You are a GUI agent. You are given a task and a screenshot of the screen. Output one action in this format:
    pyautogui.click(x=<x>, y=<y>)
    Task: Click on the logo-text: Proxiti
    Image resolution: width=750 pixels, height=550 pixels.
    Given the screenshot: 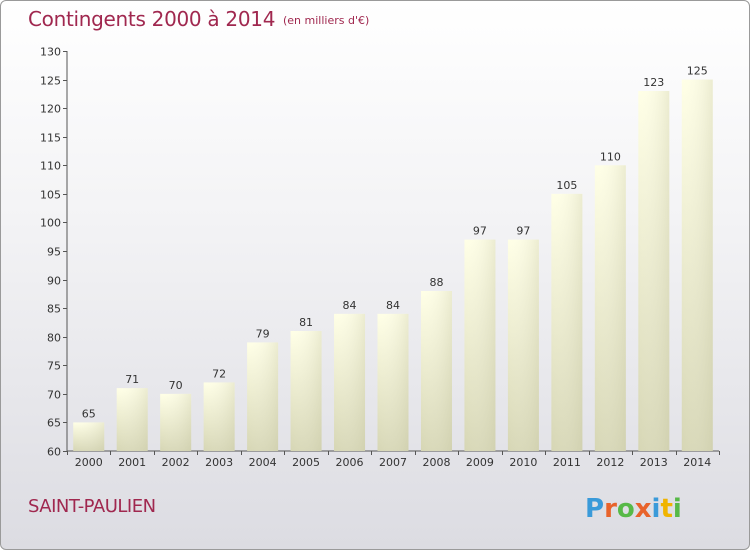 What is the action you would take?
    pyautogui.click(x=633, y=509)
    